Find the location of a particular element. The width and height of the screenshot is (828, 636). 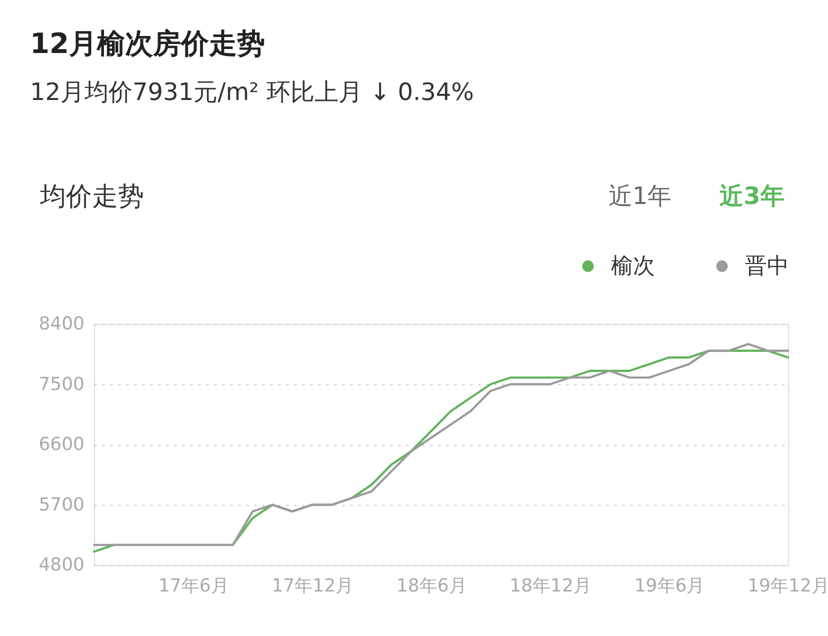

y-tick-label: 7500 is located at coordinates (61, 384).